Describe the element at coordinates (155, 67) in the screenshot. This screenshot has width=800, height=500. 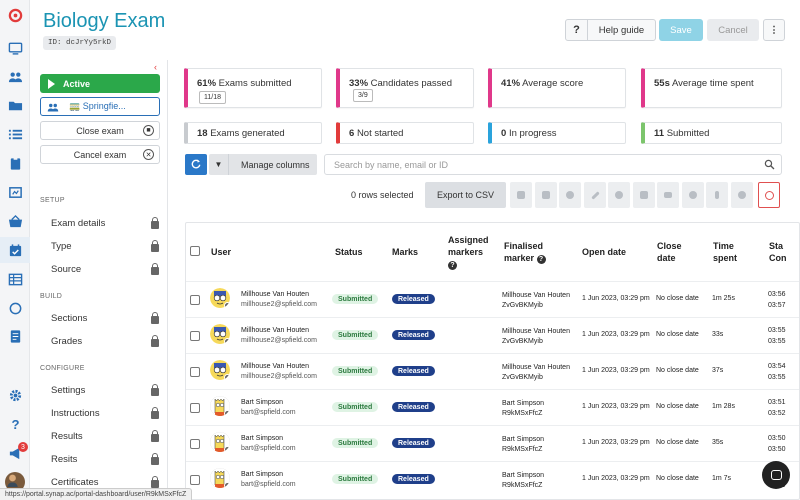
I see `collapse-sidebar-icon: ‹` at that location.